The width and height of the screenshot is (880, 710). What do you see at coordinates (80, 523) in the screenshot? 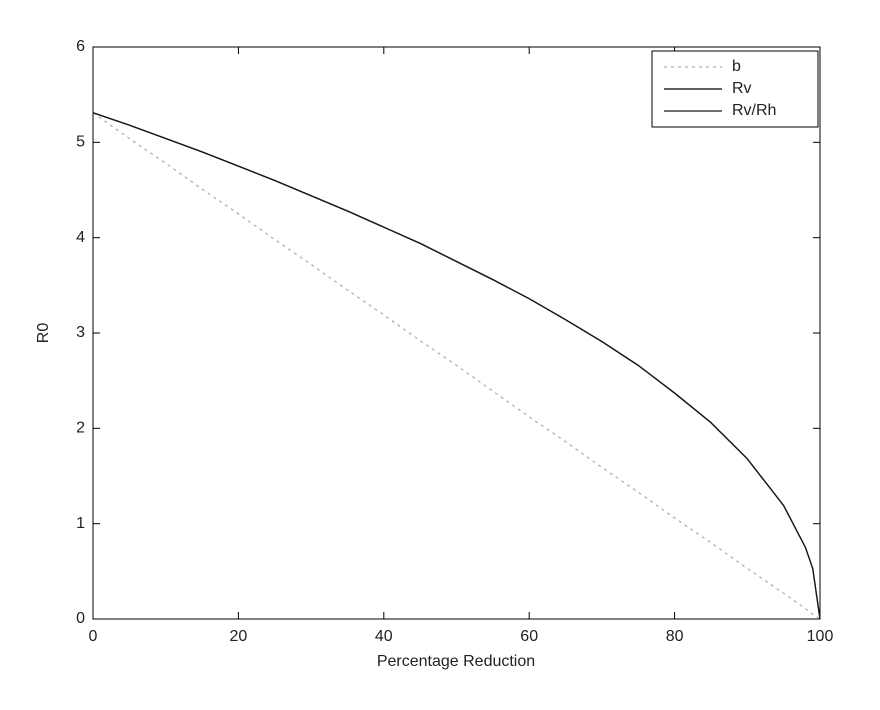
I see `y-tick-label: 1` at bounding box center [80, 523].